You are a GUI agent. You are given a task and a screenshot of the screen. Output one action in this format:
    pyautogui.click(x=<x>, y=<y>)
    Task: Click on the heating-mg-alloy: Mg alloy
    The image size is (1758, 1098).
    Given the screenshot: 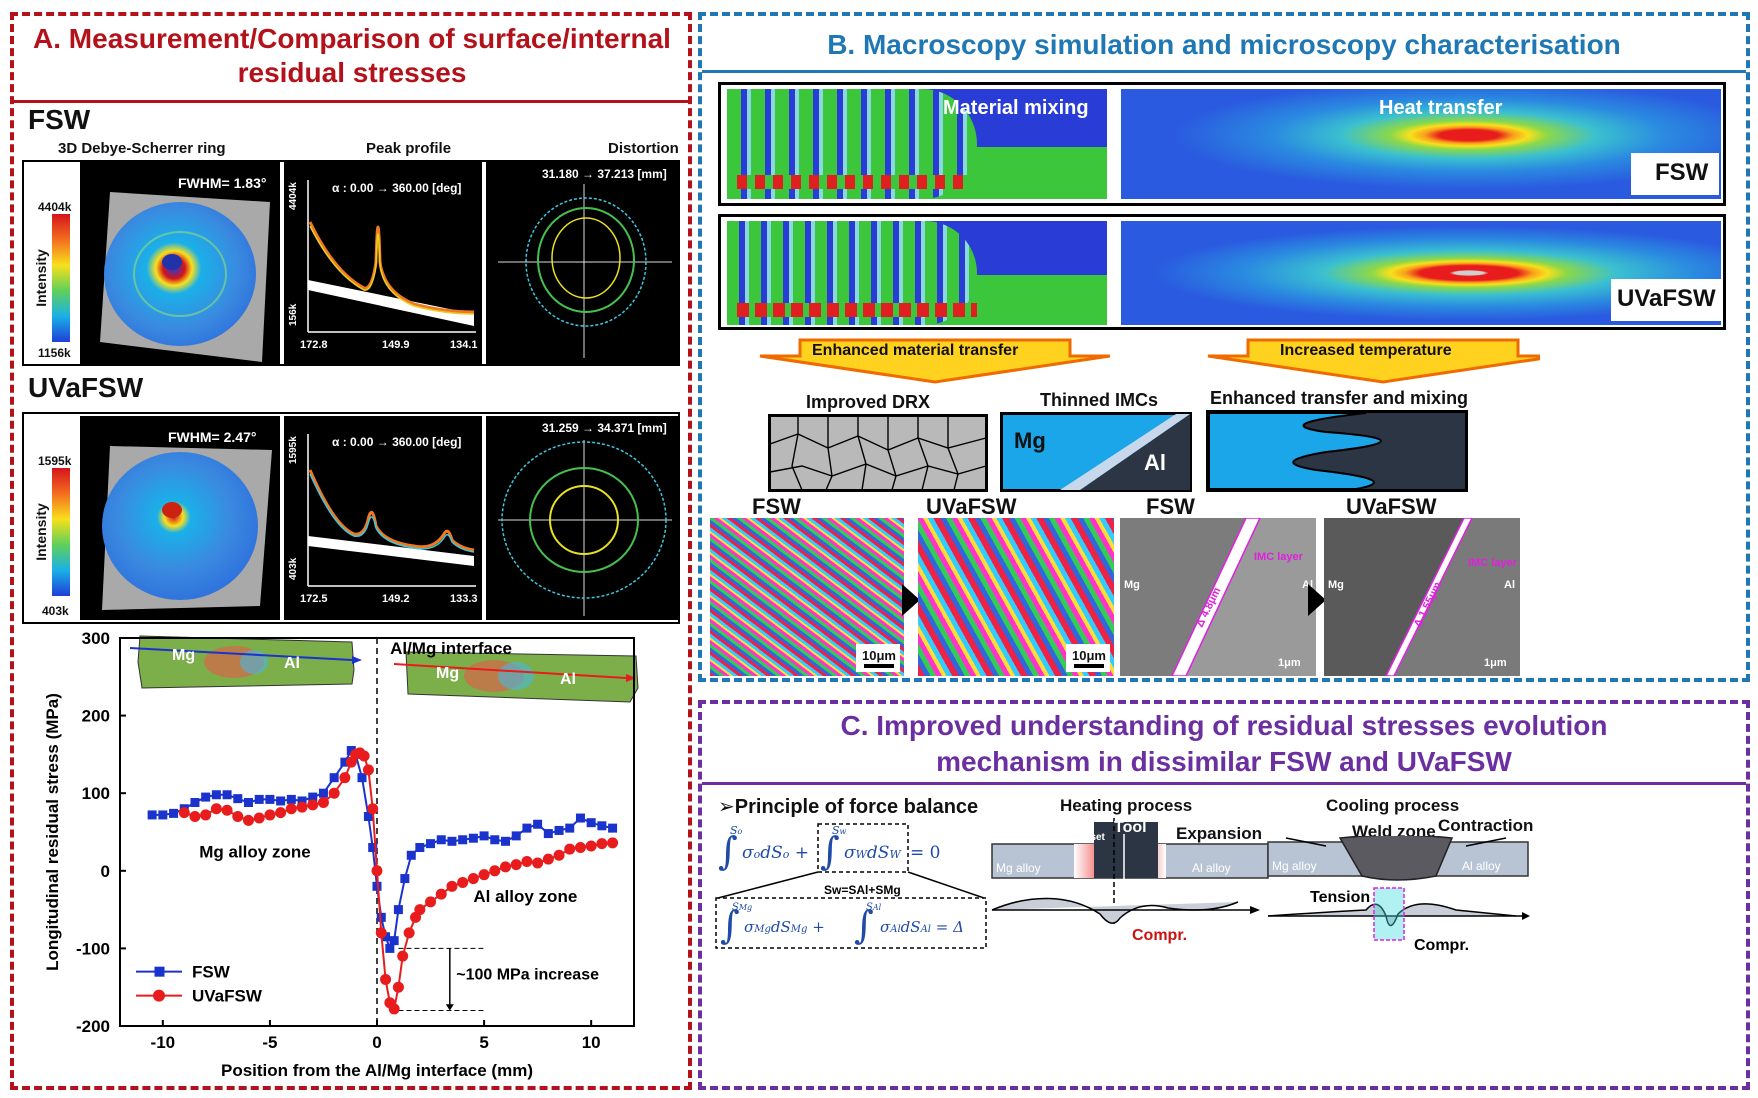 What is the action you would take?
    pyautogui.click(x=1018, y=868)
    